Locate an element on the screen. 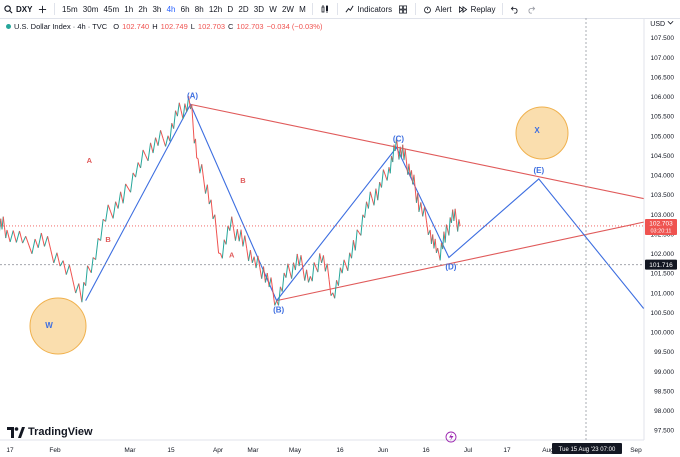 The height and width of the screenshot is (457, 680). chart-type-button is located at coordinates (325, 9).